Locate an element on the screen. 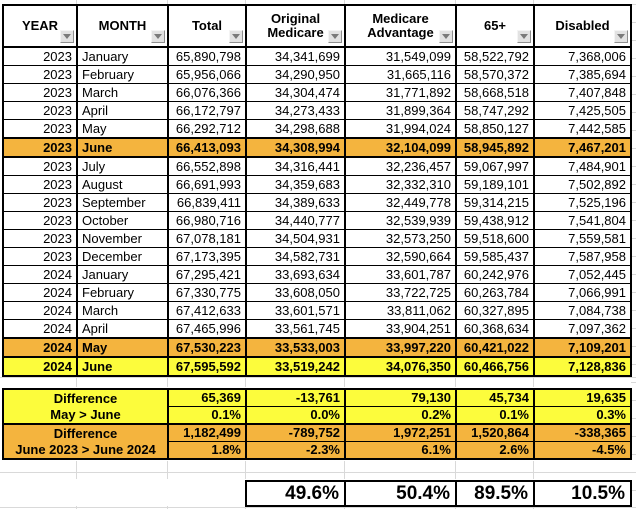  total-cell: 66,172,797 is located at coordinates (207, 110).